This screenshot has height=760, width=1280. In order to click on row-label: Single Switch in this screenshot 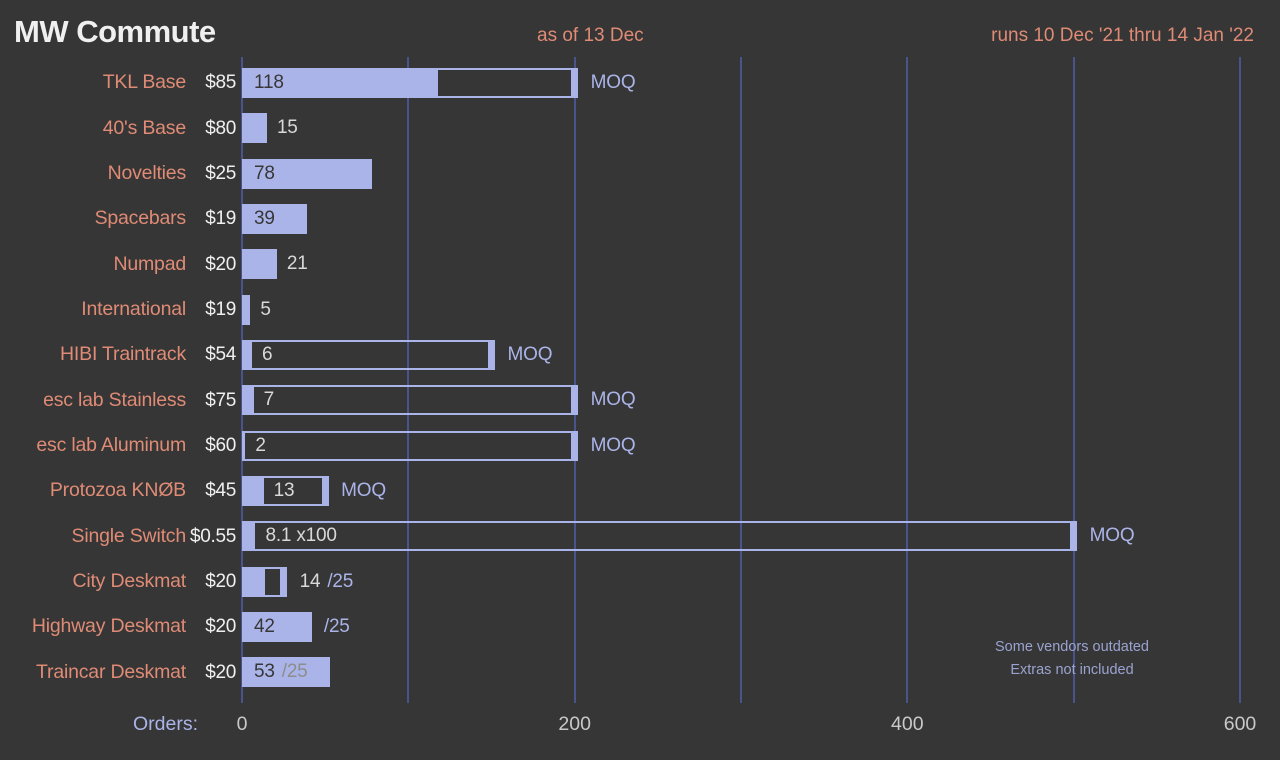, I will do `click(129, 535)`.